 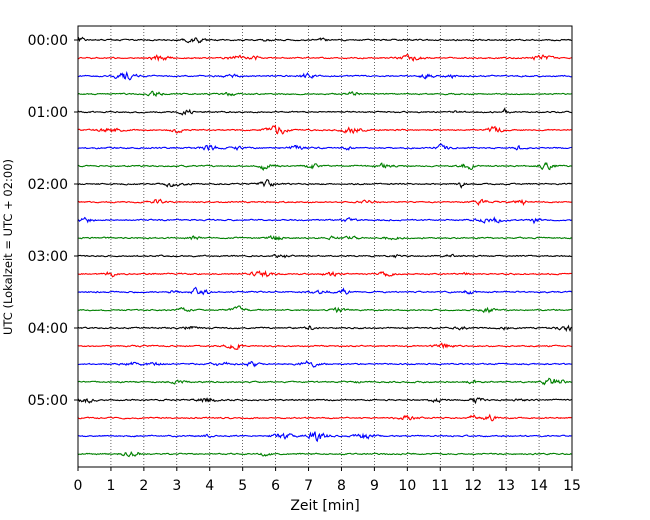 What do you see at coordinates (48, 401) in the screenshot?
I see `y-tick-label: 05:00` at bounding box center [48, 401].